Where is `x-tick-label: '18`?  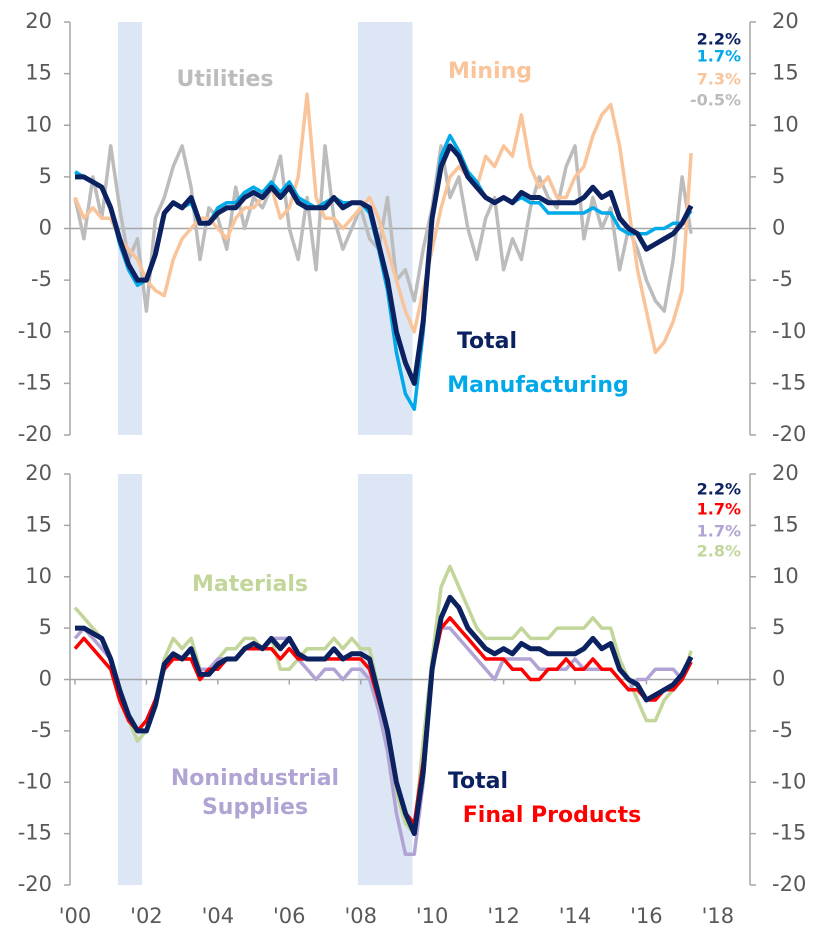 x-tick-label: '18 is located at coordinates (718, 916).